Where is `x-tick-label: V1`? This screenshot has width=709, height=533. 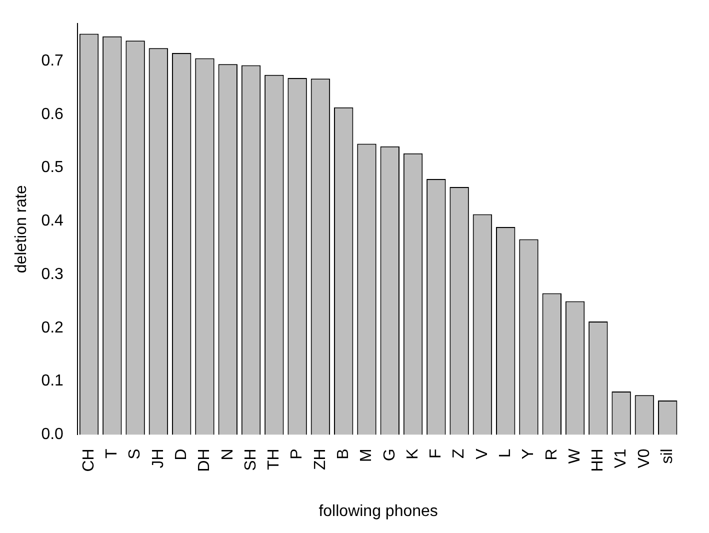
x-tick-label: V1 is located at coordinates (621, 458).